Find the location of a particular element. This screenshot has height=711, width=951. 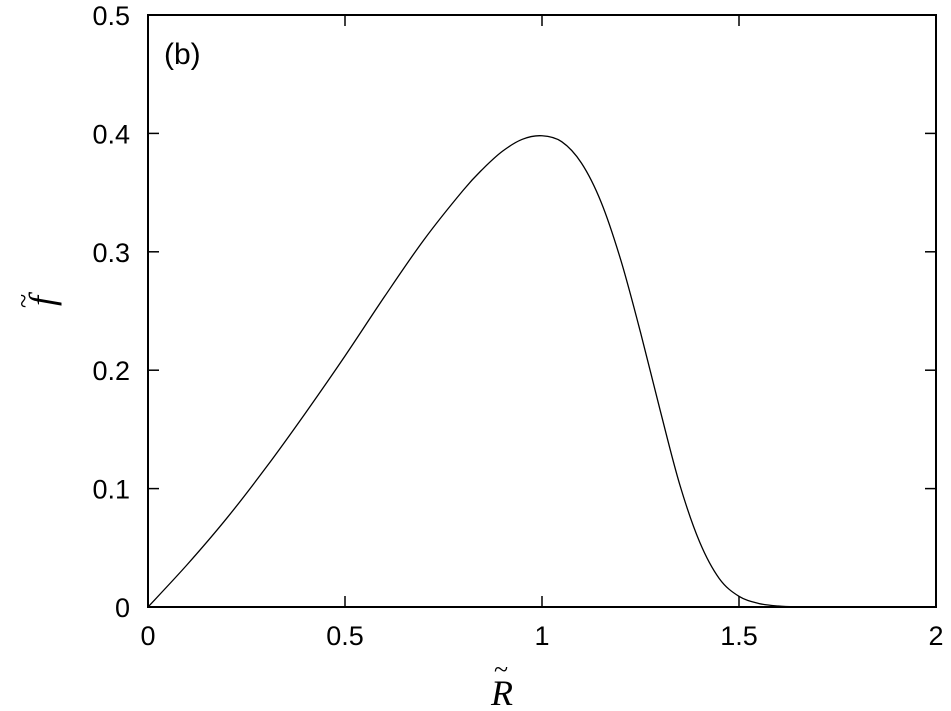

y-tick-label: 0.2 is located at coordinates (111, 371).